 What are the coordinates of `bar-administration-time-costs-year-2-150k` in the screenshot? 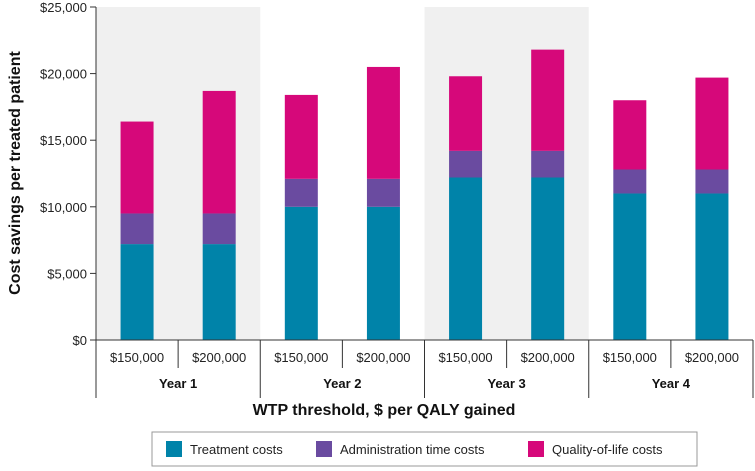 It's located at (301, 192).